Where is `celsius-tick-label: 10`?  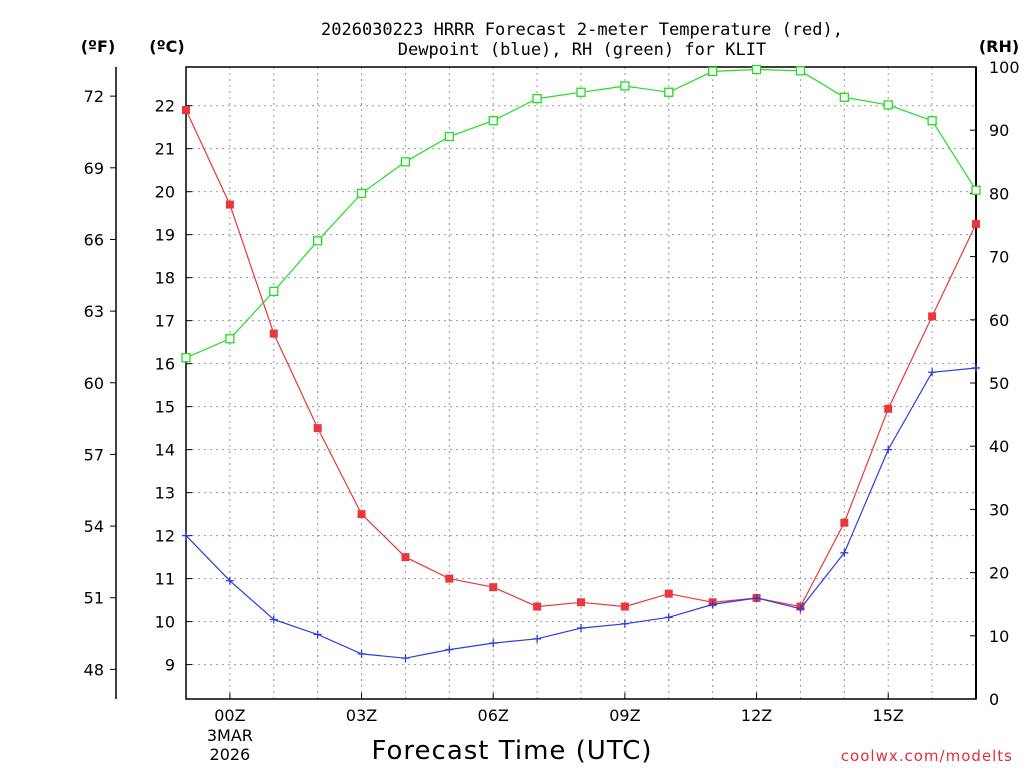
celsius-tick-label: 10 is located at coordinates (165, 622).